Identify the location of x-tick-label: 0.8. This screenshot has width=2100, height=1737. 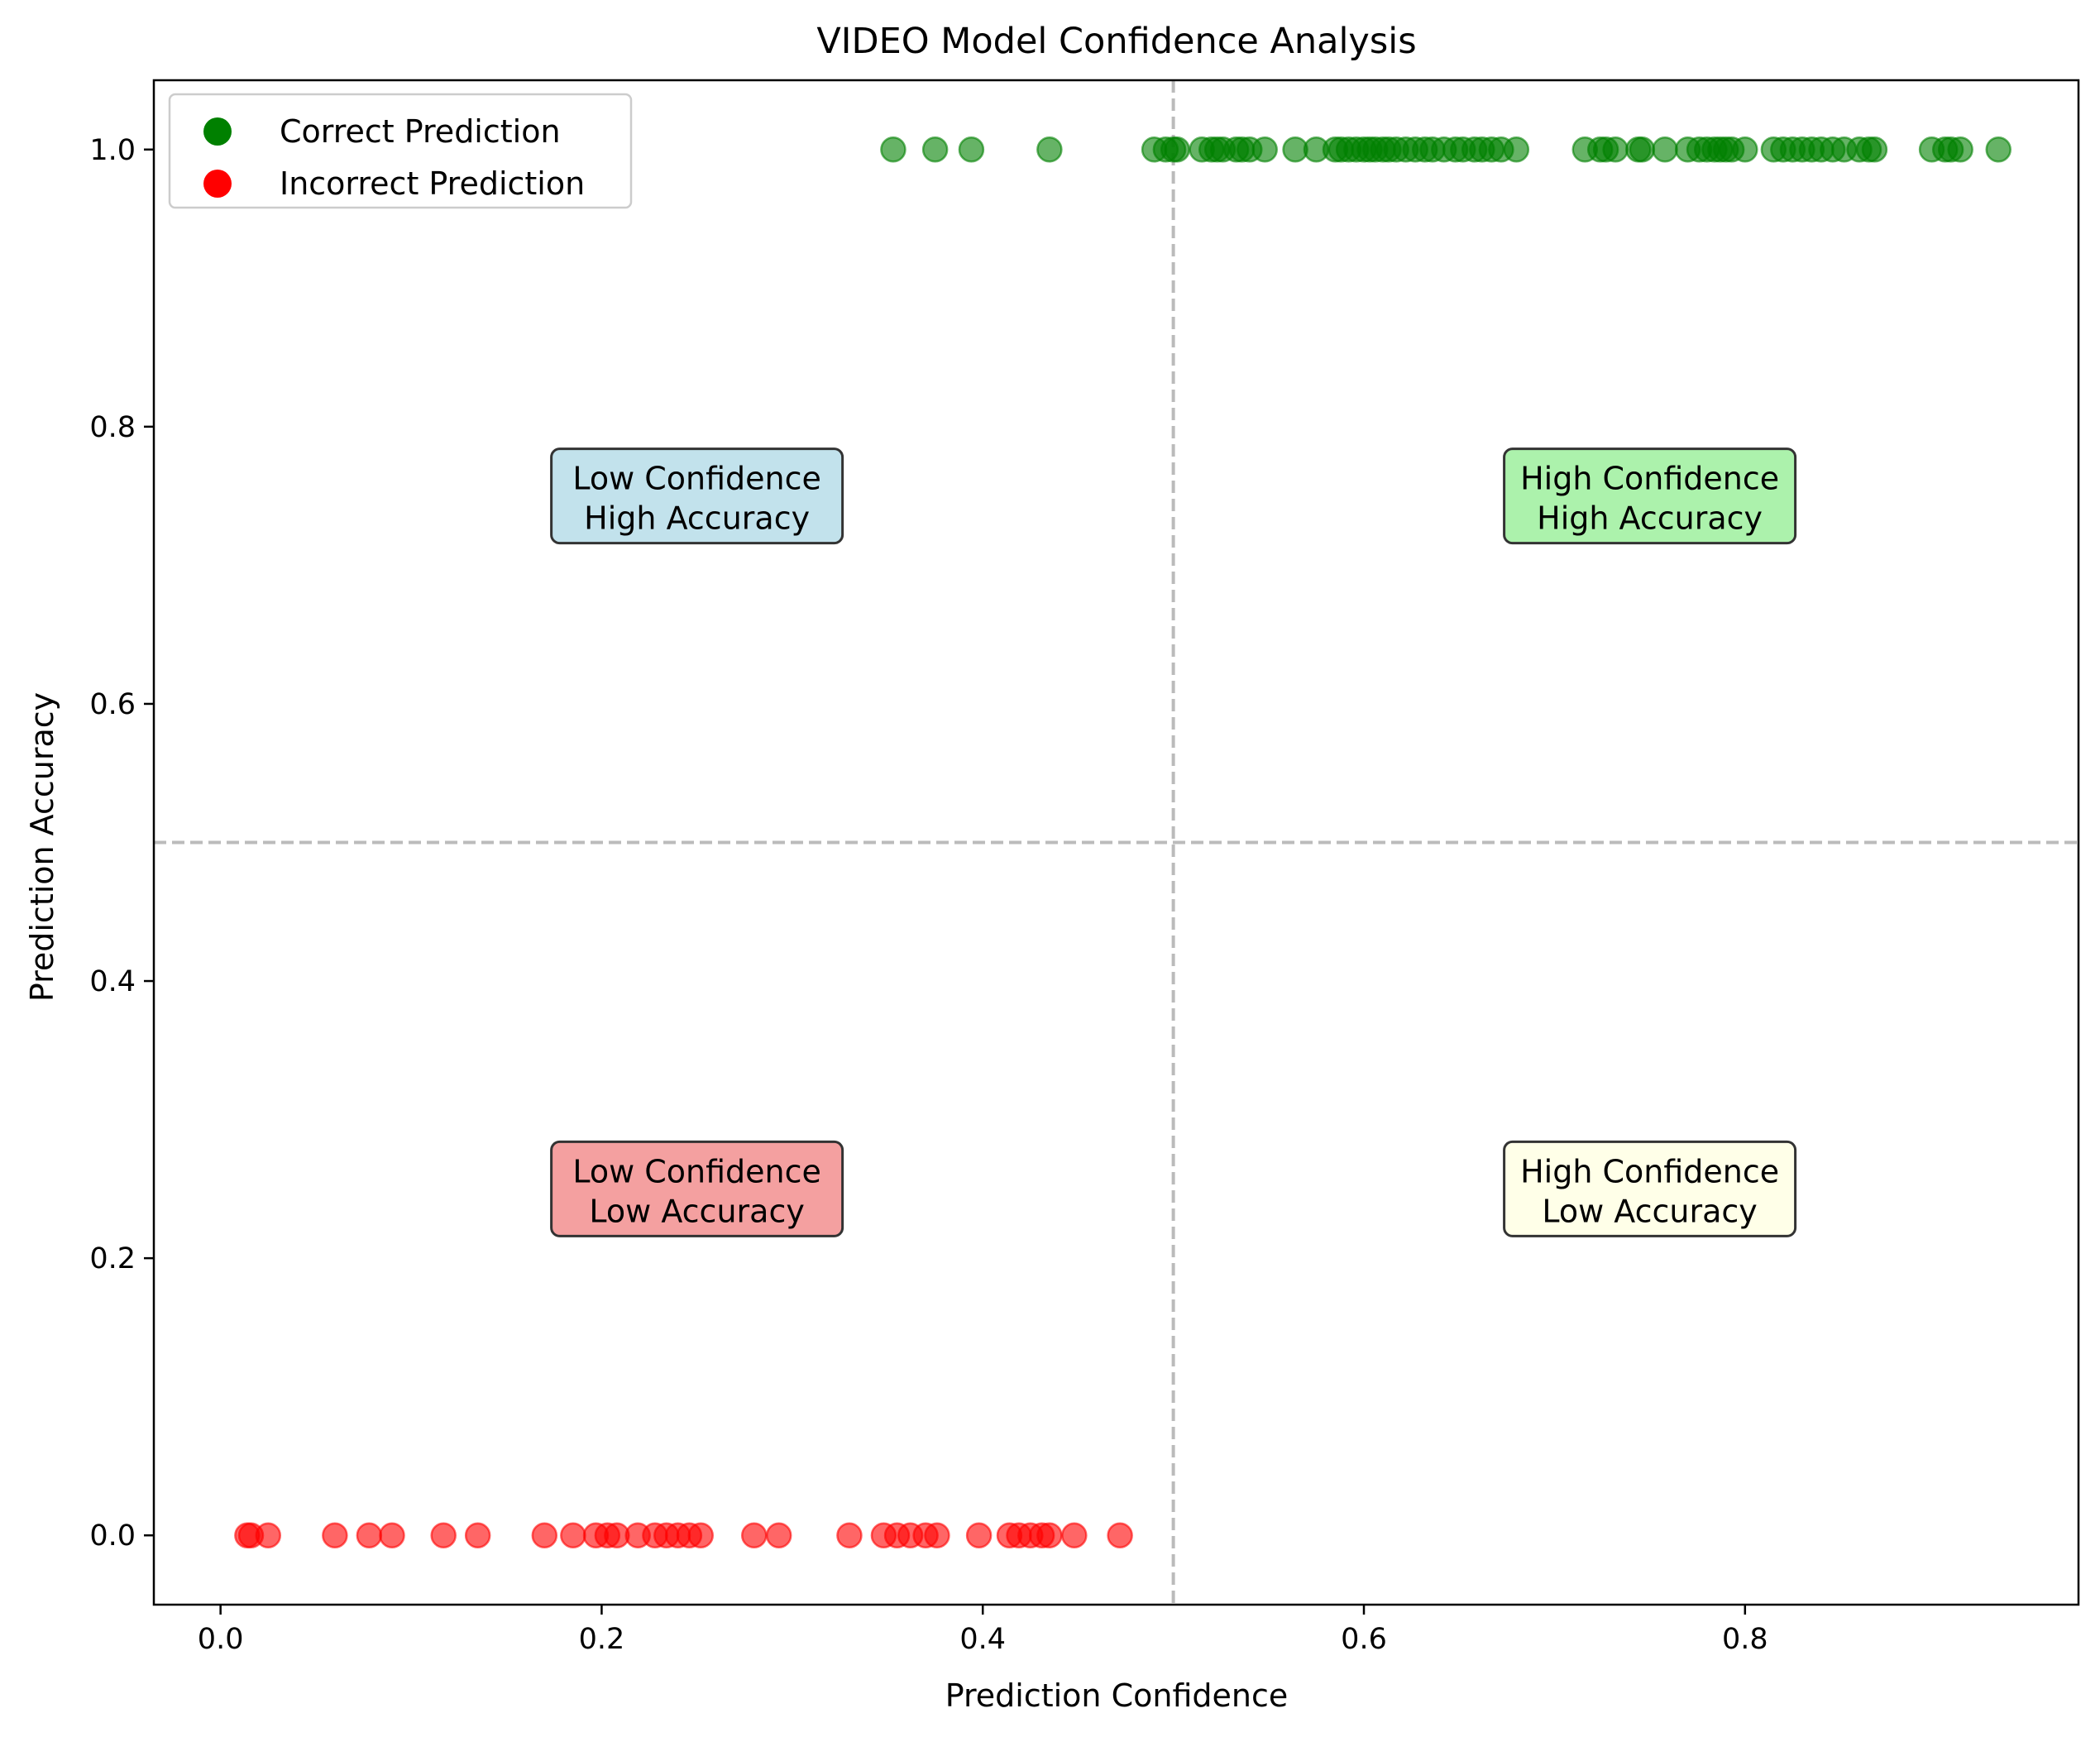
(1745, 1639).